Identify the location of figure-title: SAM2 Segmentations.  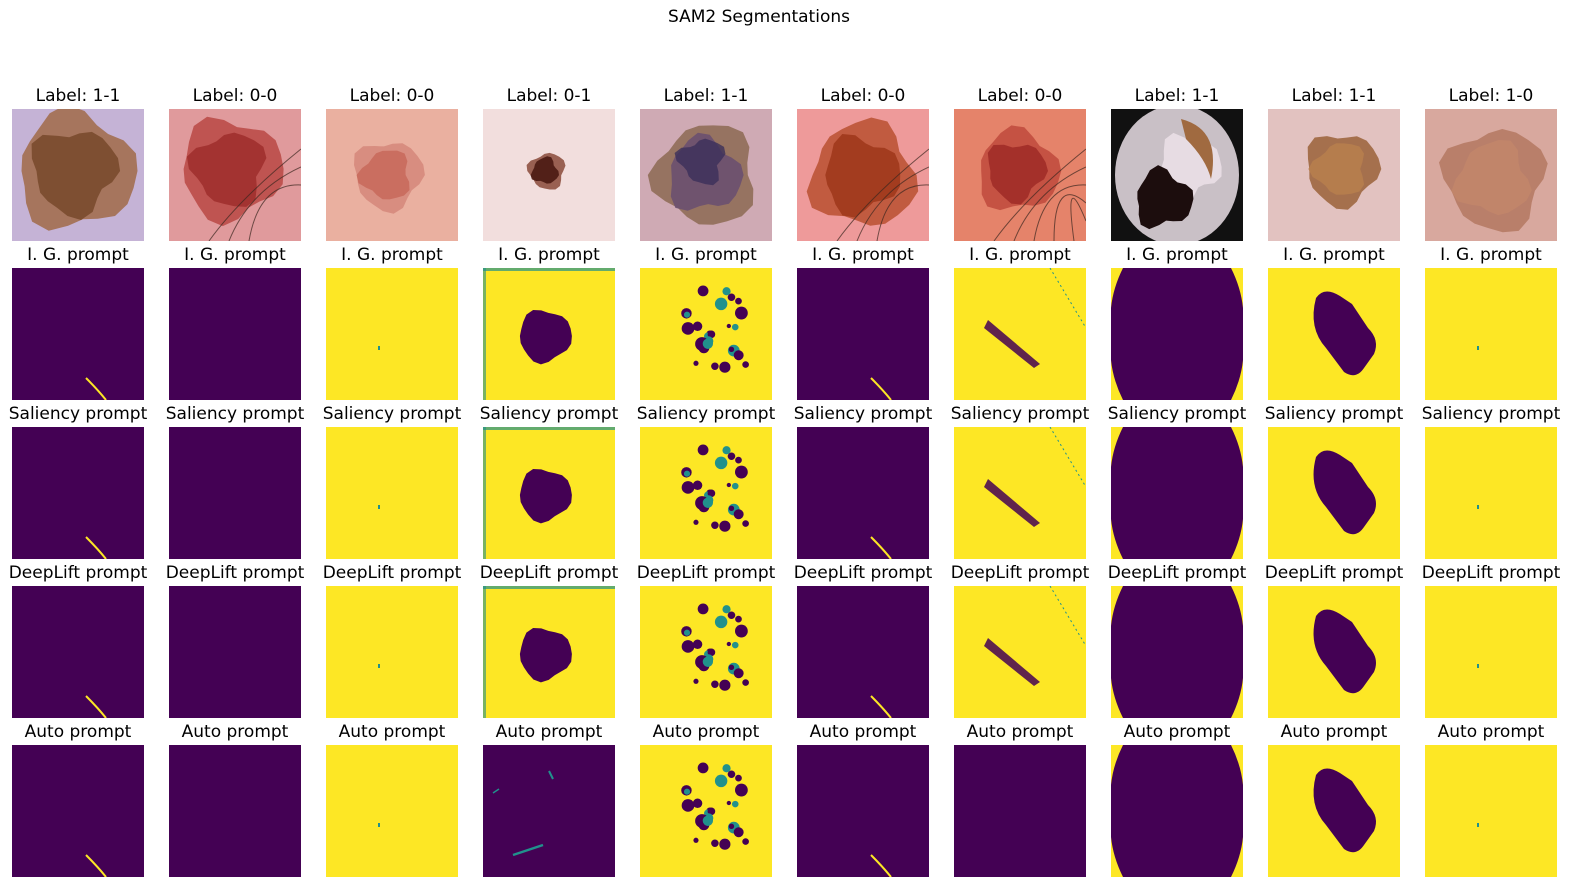
(759, 17).